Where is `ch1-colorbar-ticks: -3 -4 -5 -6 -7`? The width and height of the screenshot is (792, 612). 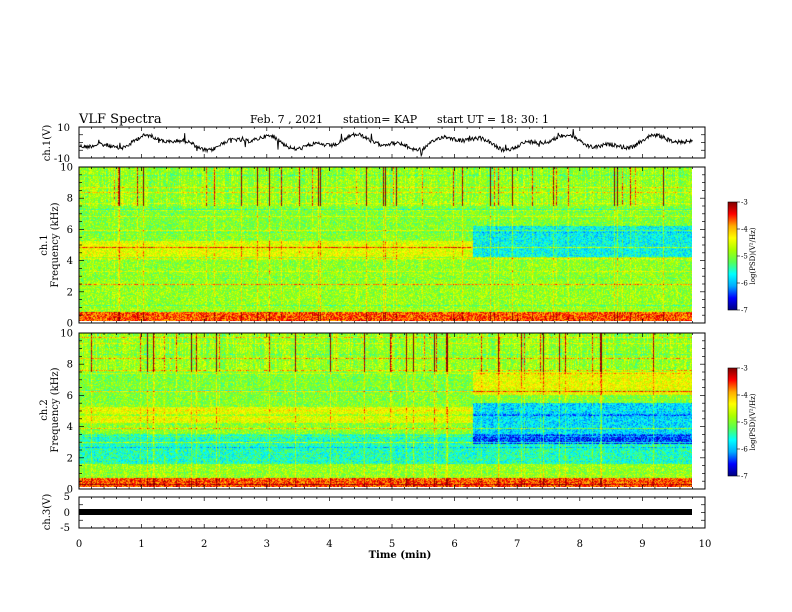 ch1-colorbar-ticks: -3 -4 -5 -6 -7 is located at coordinates (742, 257).